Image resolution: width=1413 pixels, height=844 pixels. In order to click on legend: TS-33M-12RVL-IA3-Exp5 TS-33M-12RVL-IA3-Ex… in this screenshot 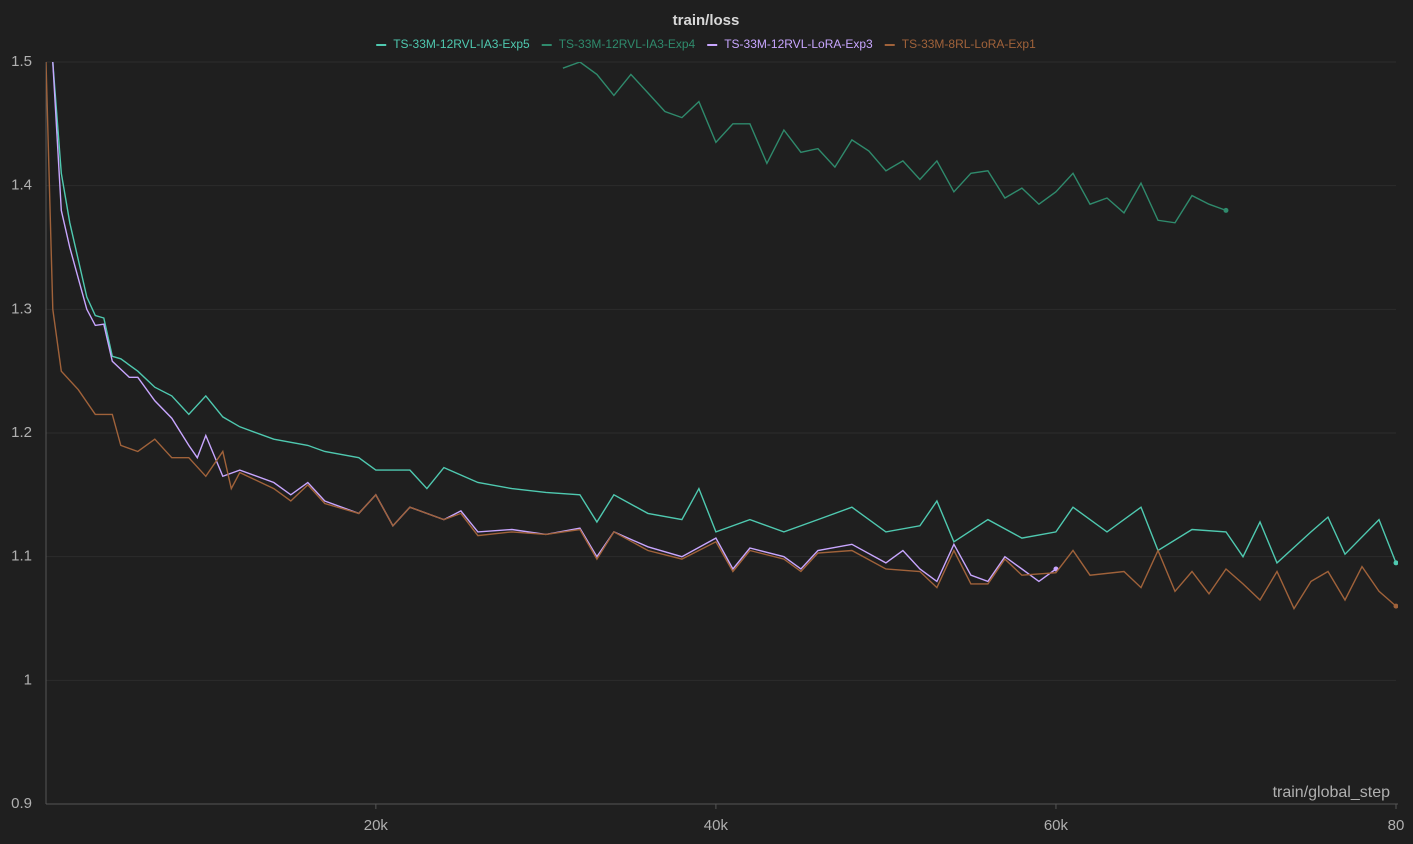, I will do `click(706, 44)`.